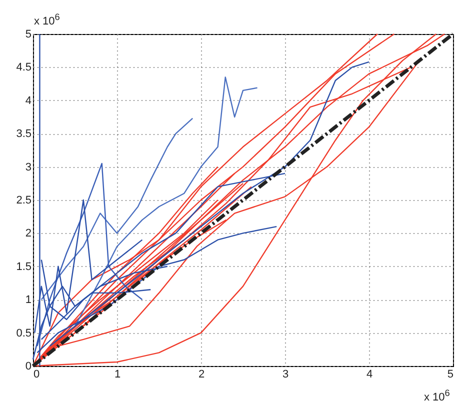  Describe the element at coordinates (28, 100) in the screenshot. I see `y-tick-label: 4` at that location.